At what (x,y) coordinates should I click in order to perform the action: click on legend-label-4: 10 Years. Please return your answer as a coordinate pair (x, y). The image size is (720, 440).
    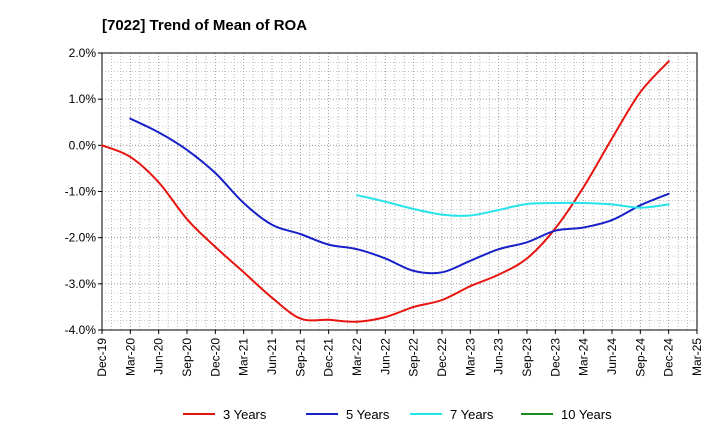
    Looking at the image, I should click on (586, 414).